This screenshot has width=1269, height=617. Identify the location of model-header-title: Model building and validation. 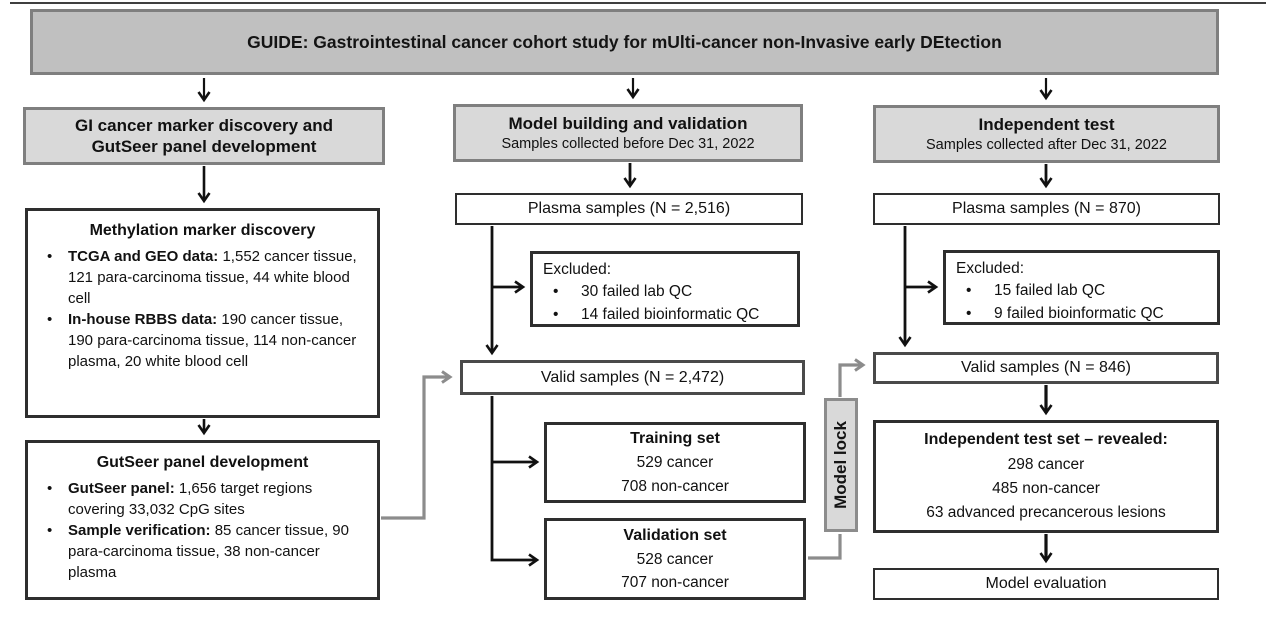
(628, 124).